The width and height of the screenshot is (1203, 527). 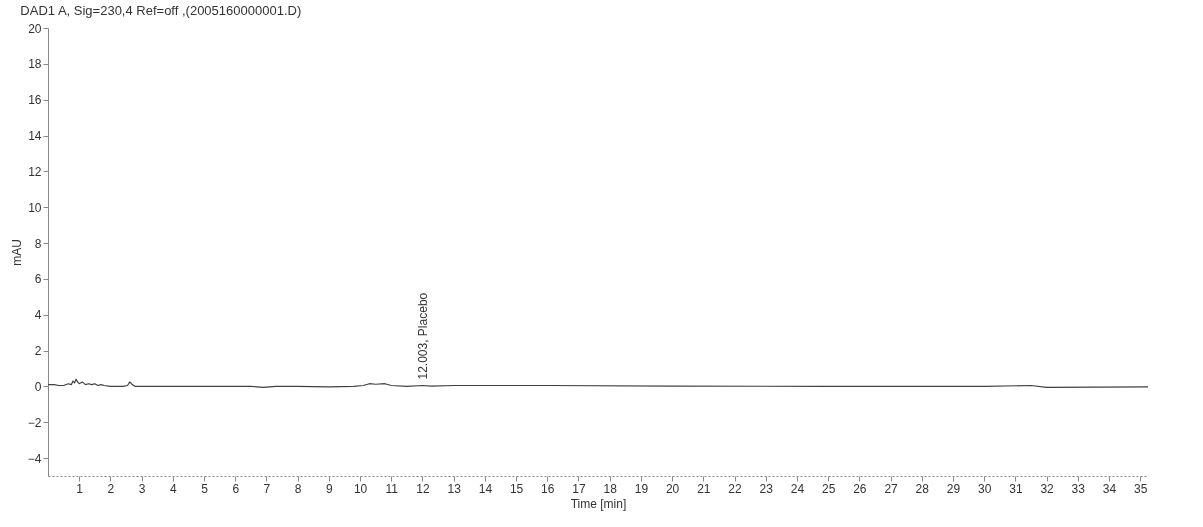 What do you see at coordinates (485, 488) in the screenshot?
I see `x-tick-label: 14` at bounding box center [485, 488].